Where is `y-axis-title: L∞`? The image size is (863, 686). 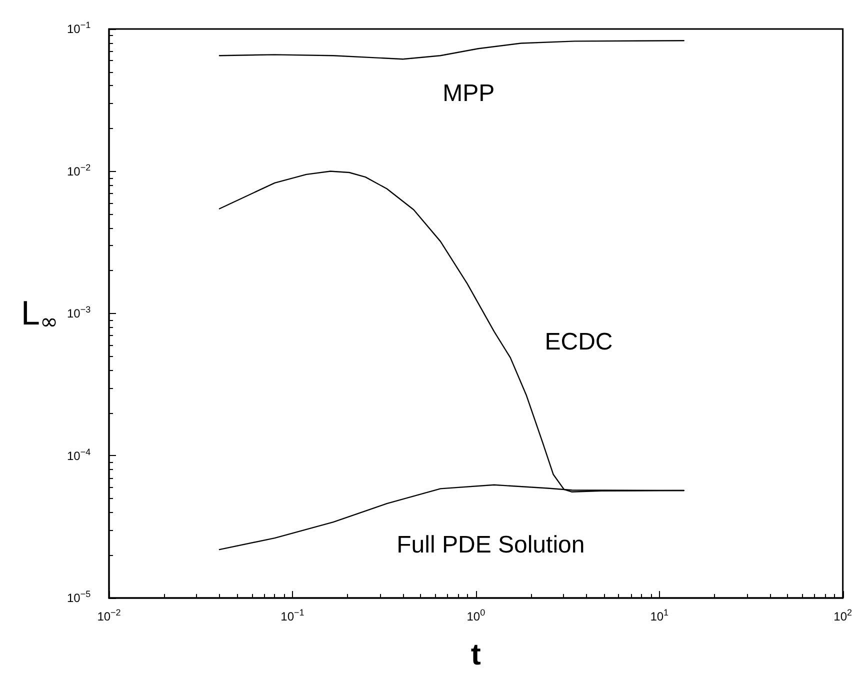
y-axis-title: L∞ is located at coordinates (39, 314).